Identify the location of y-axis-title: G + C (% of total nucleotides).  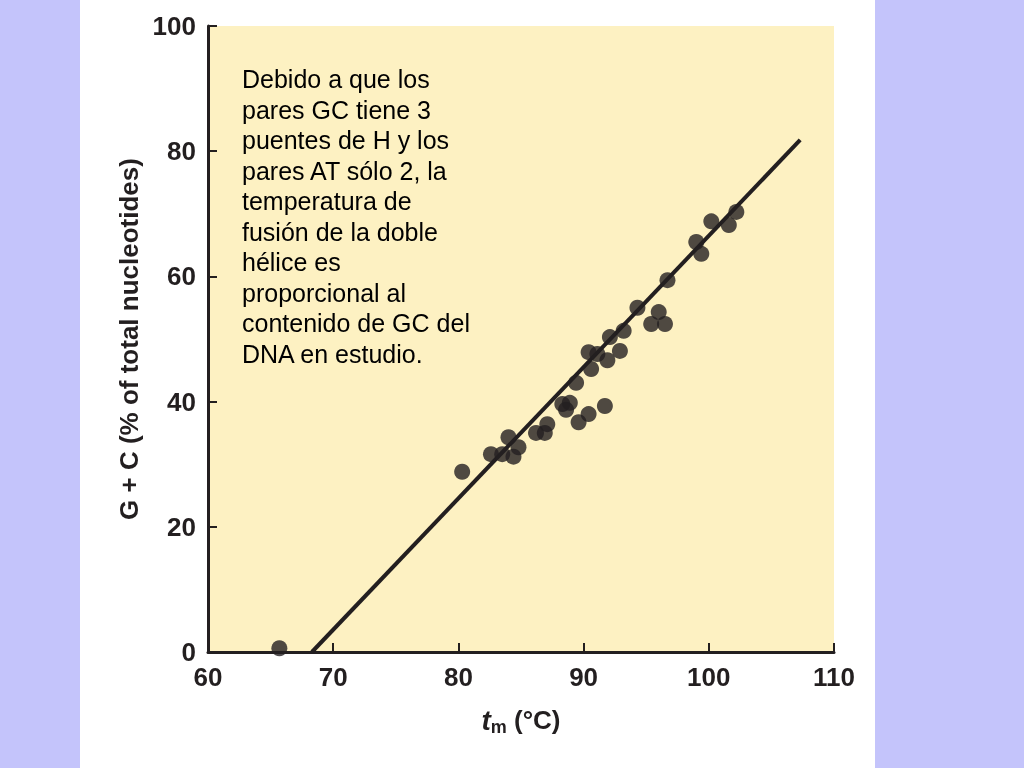
(128, 339).